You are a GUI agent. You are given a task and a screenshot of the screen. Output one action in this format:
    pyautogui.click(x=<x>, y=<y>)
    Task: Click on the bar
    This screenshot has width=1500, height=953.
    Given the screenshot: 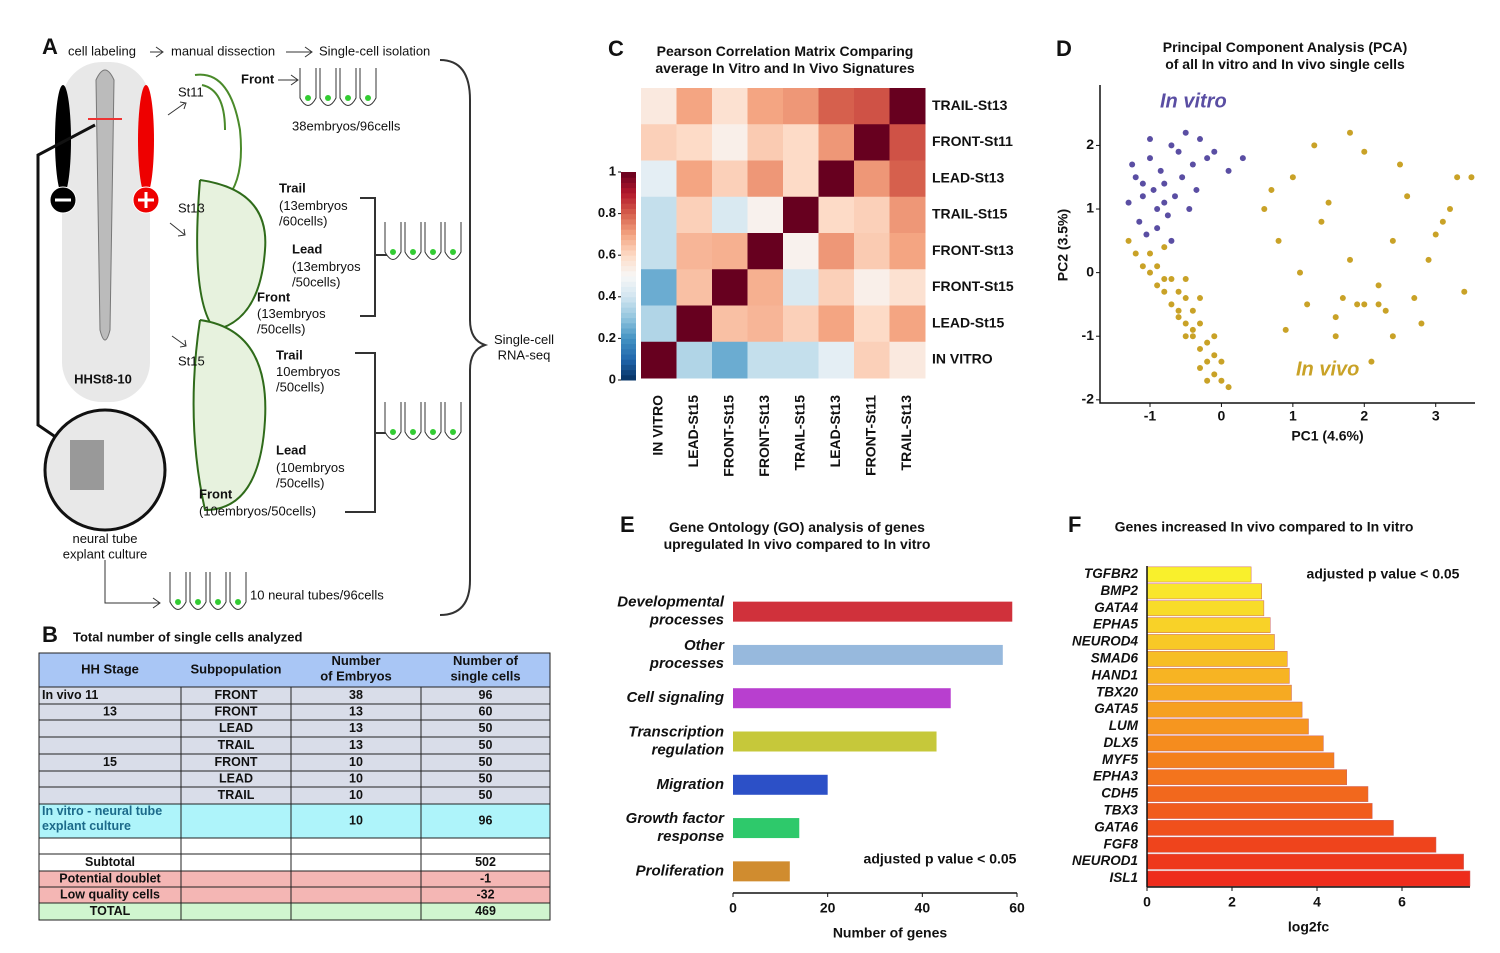 What is the action you would take?
    pyautogui.click(x=1204, y=591)
    